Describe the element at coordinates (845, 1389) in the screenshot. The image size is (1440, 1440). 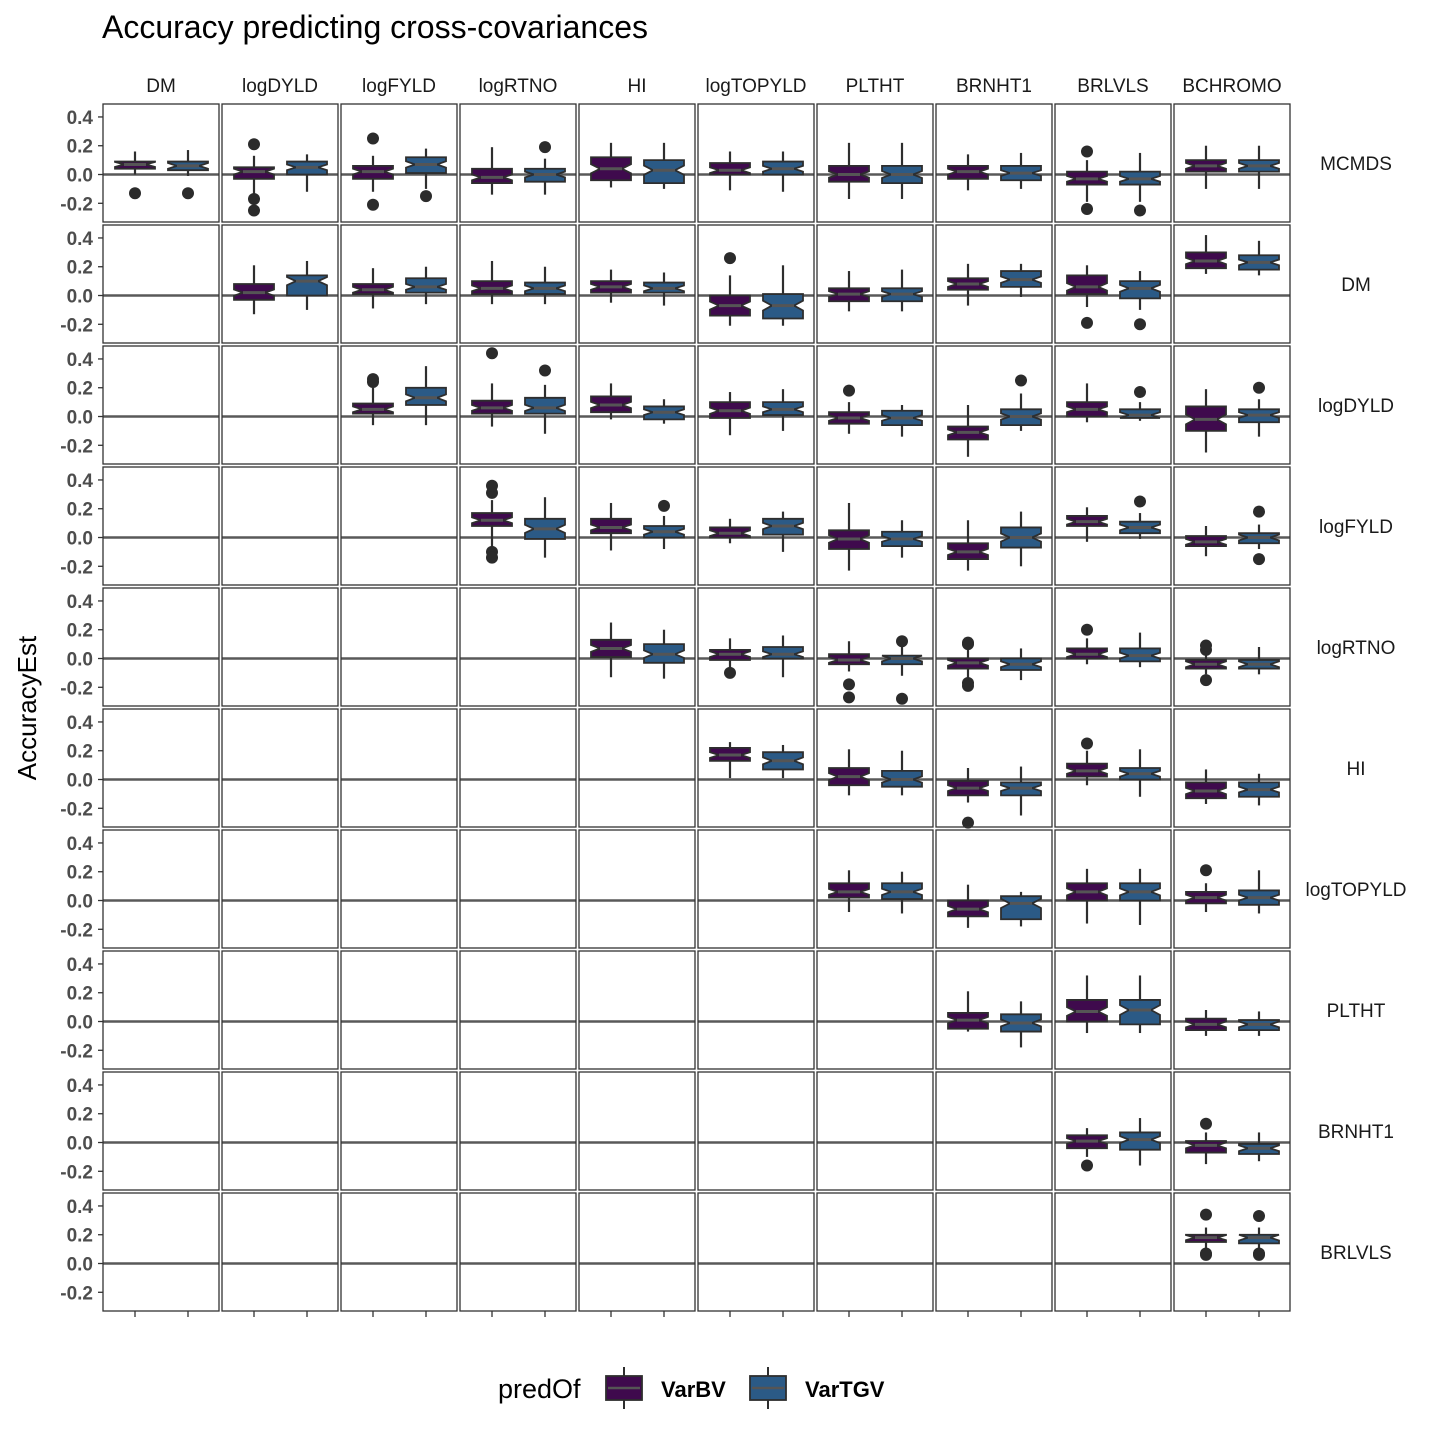
I see `legend-label: VarTGV` at that location.